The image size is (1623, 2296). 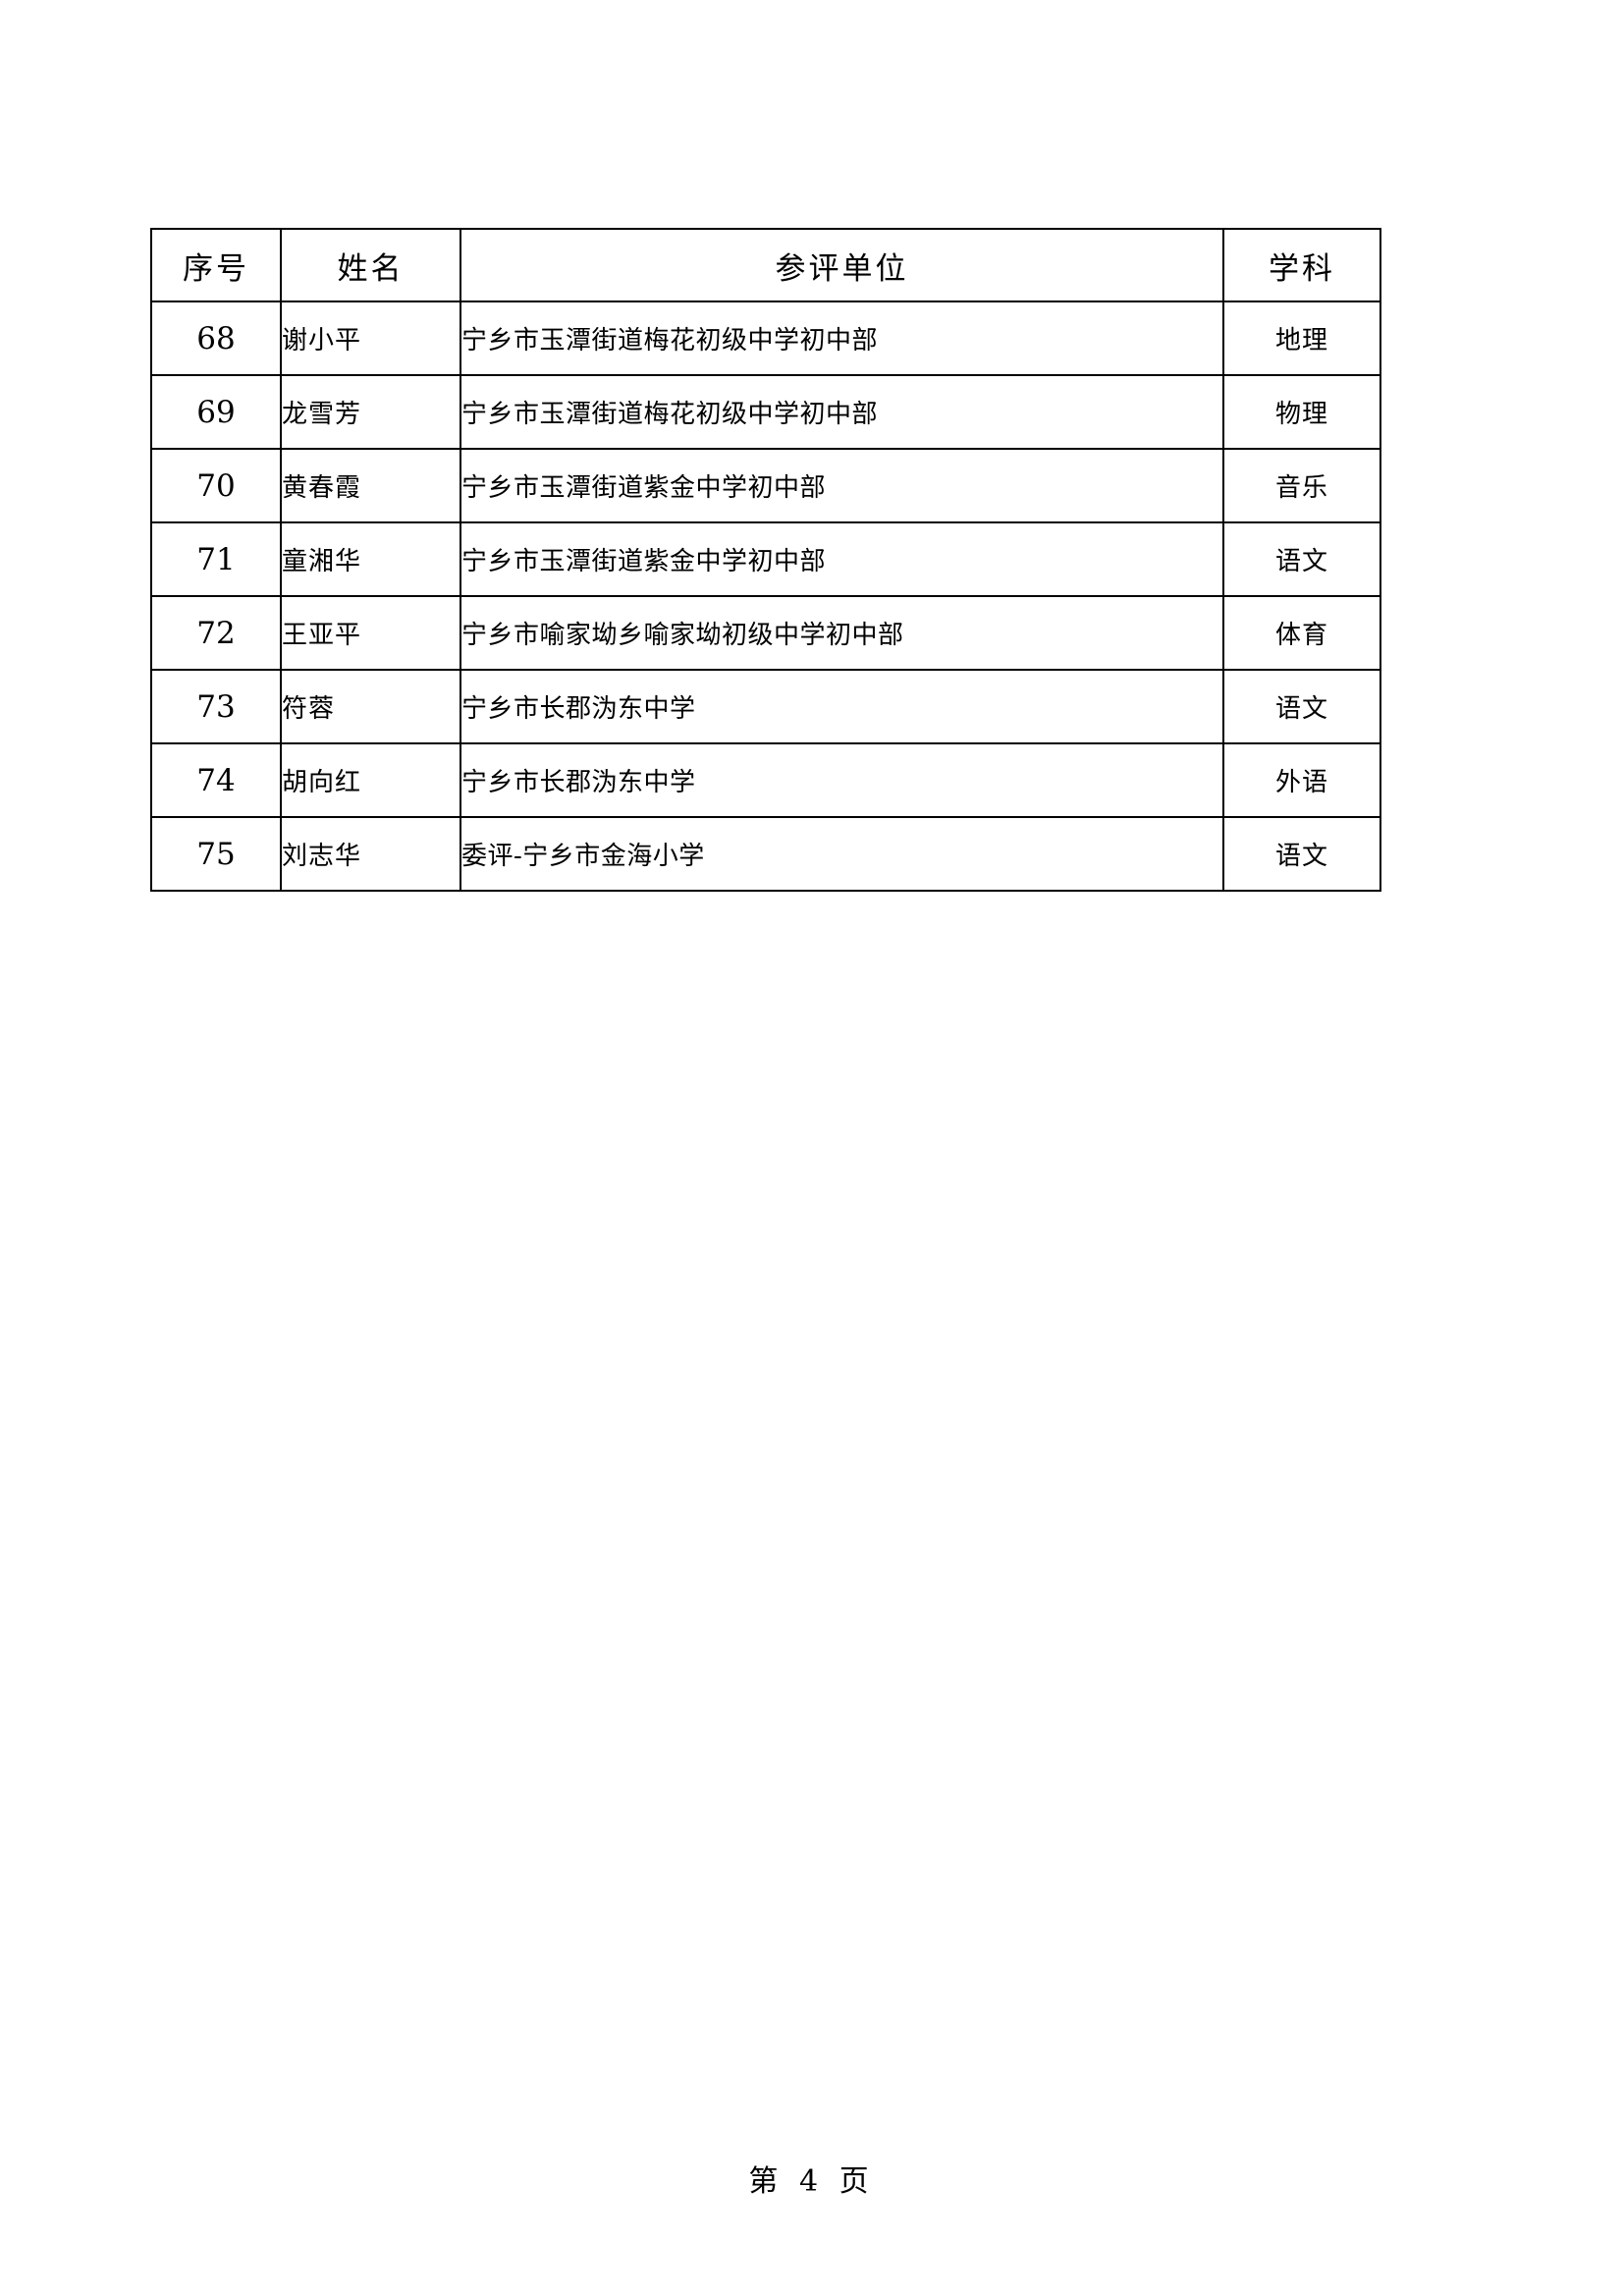 What do you see at coordinates (842, 633) in the screenshot?
I see `cell-unit: 宁乡市喻家坳乡喻家坳初级中学初中部` at bounding box center [842, 633].